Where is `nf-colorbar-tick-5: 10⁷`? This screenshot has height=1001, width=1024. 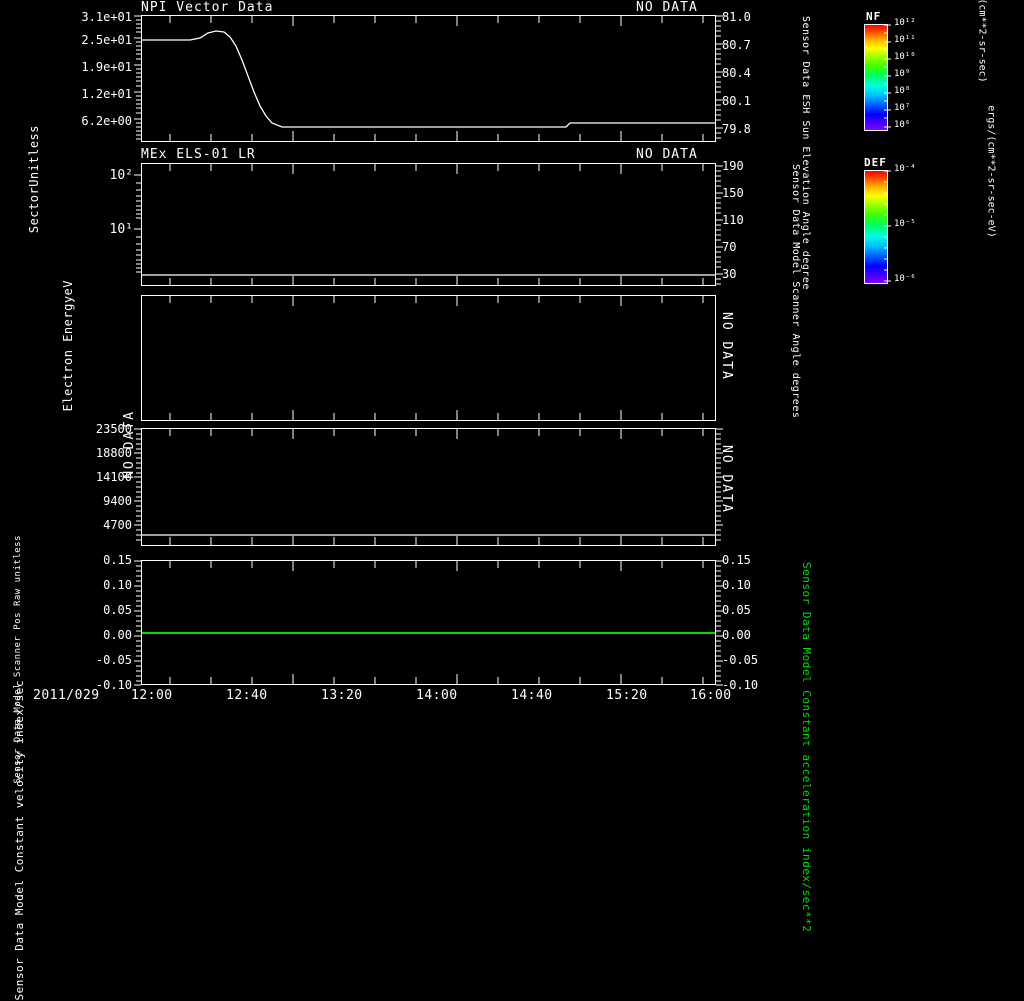 nf-colorbar-tick-5: 10⁷ is located at coordinates (902, 108).